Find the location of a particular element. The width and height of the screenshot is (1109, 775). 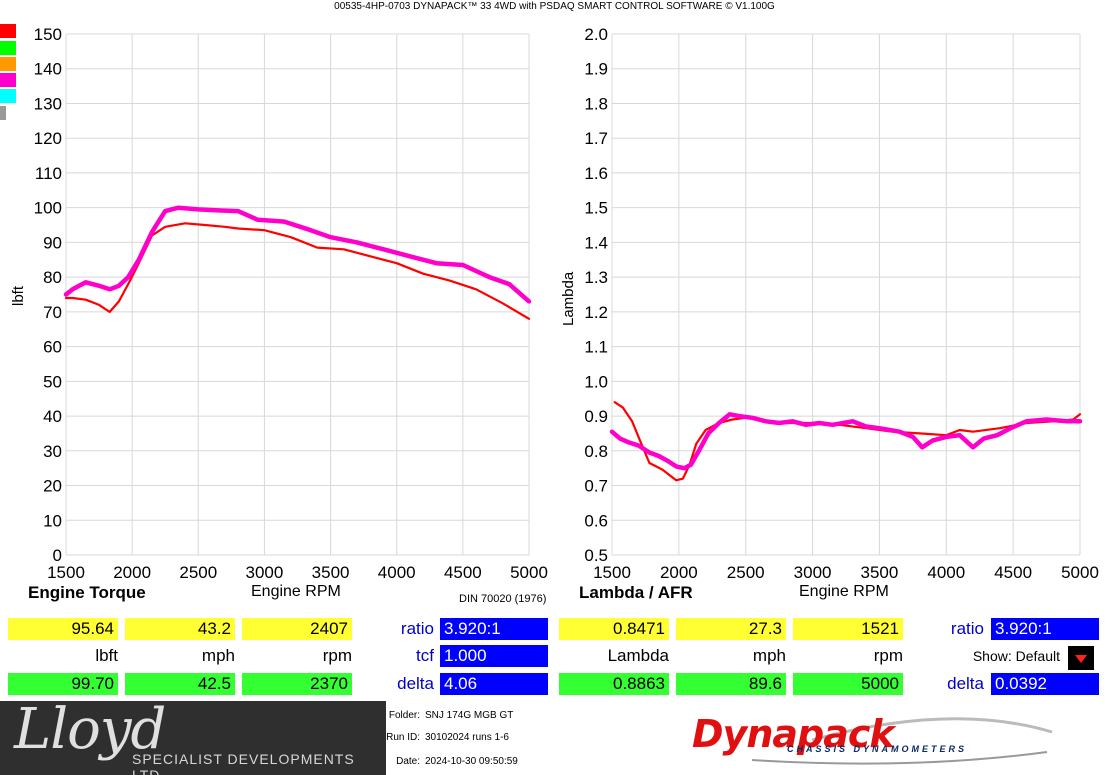

lambda-delta-value: 0.0392 is located at coordinates (1045, 684).